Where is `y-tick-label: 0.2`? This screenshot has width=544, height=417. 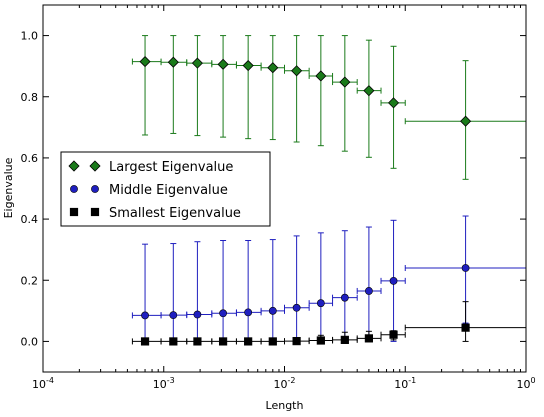
y-tick-label: 0.2 is located at coordinates (30, 280).